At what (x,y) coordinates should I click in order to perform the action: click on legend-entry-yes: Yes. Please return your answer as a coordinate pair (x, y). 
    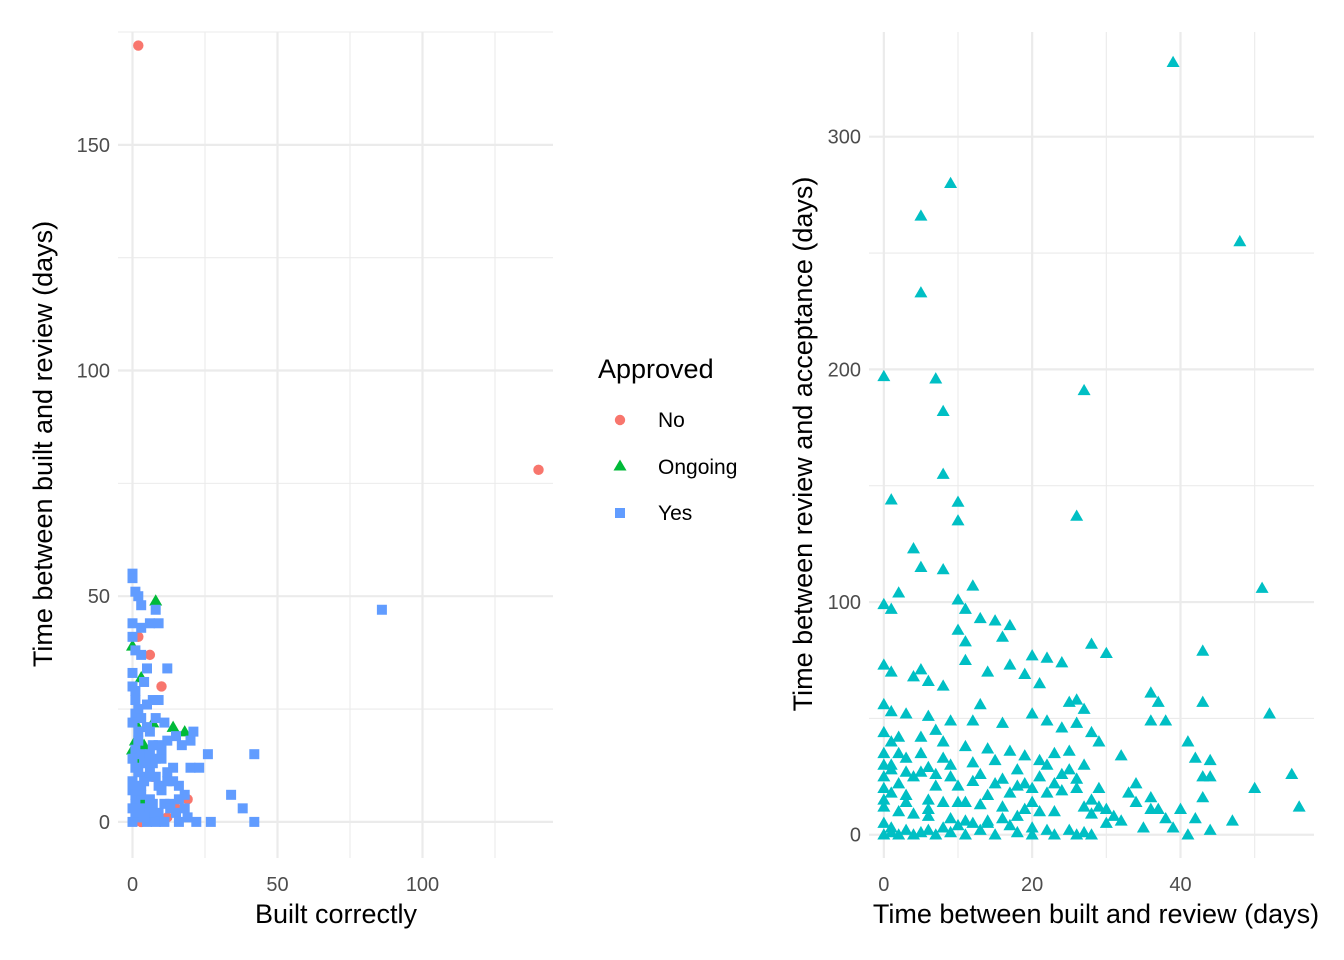
    Looking at the image, I should click on (653, 513).